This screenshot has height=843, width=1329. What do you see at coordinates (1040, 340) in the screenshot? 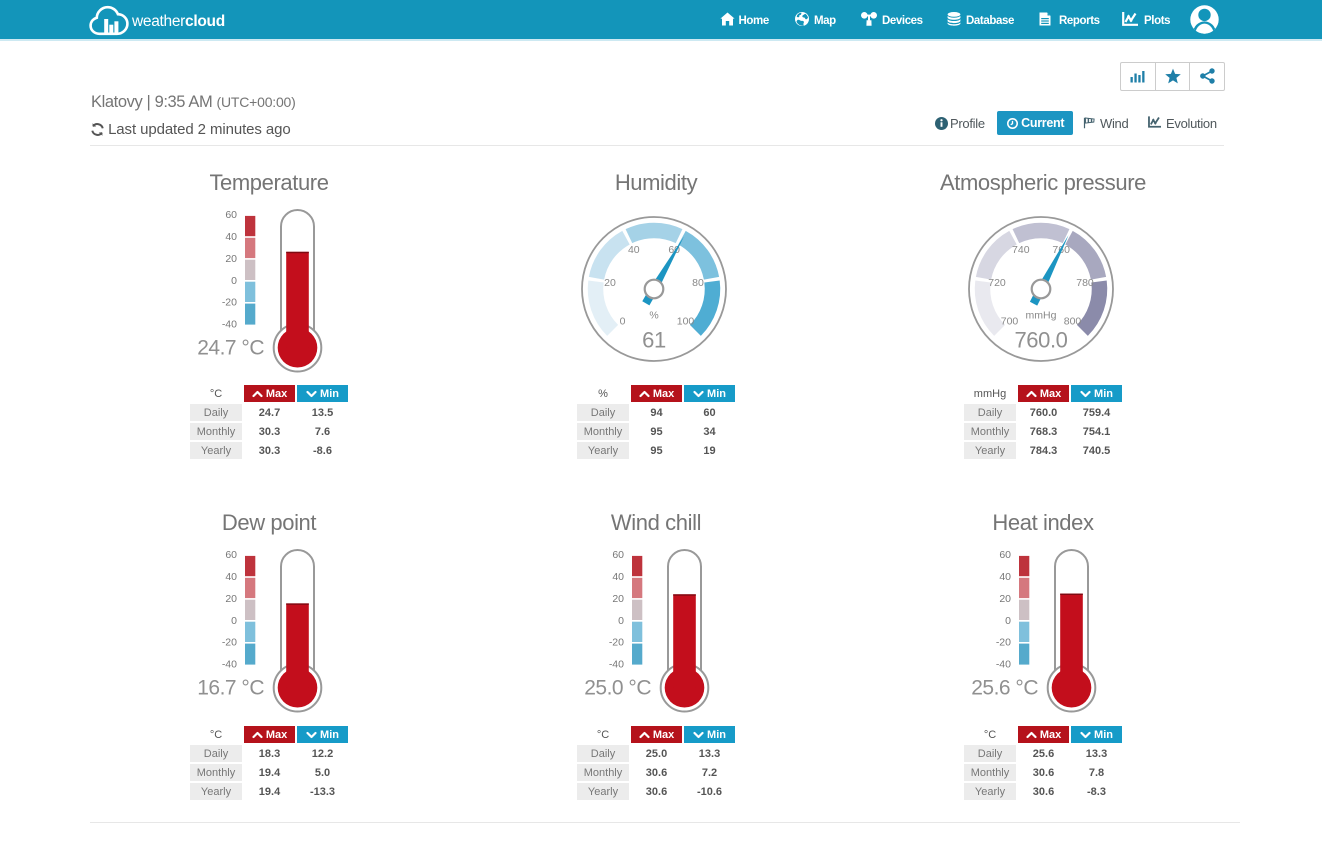
I see `svg-text: 760.0` at bounding box center [1040, 340].